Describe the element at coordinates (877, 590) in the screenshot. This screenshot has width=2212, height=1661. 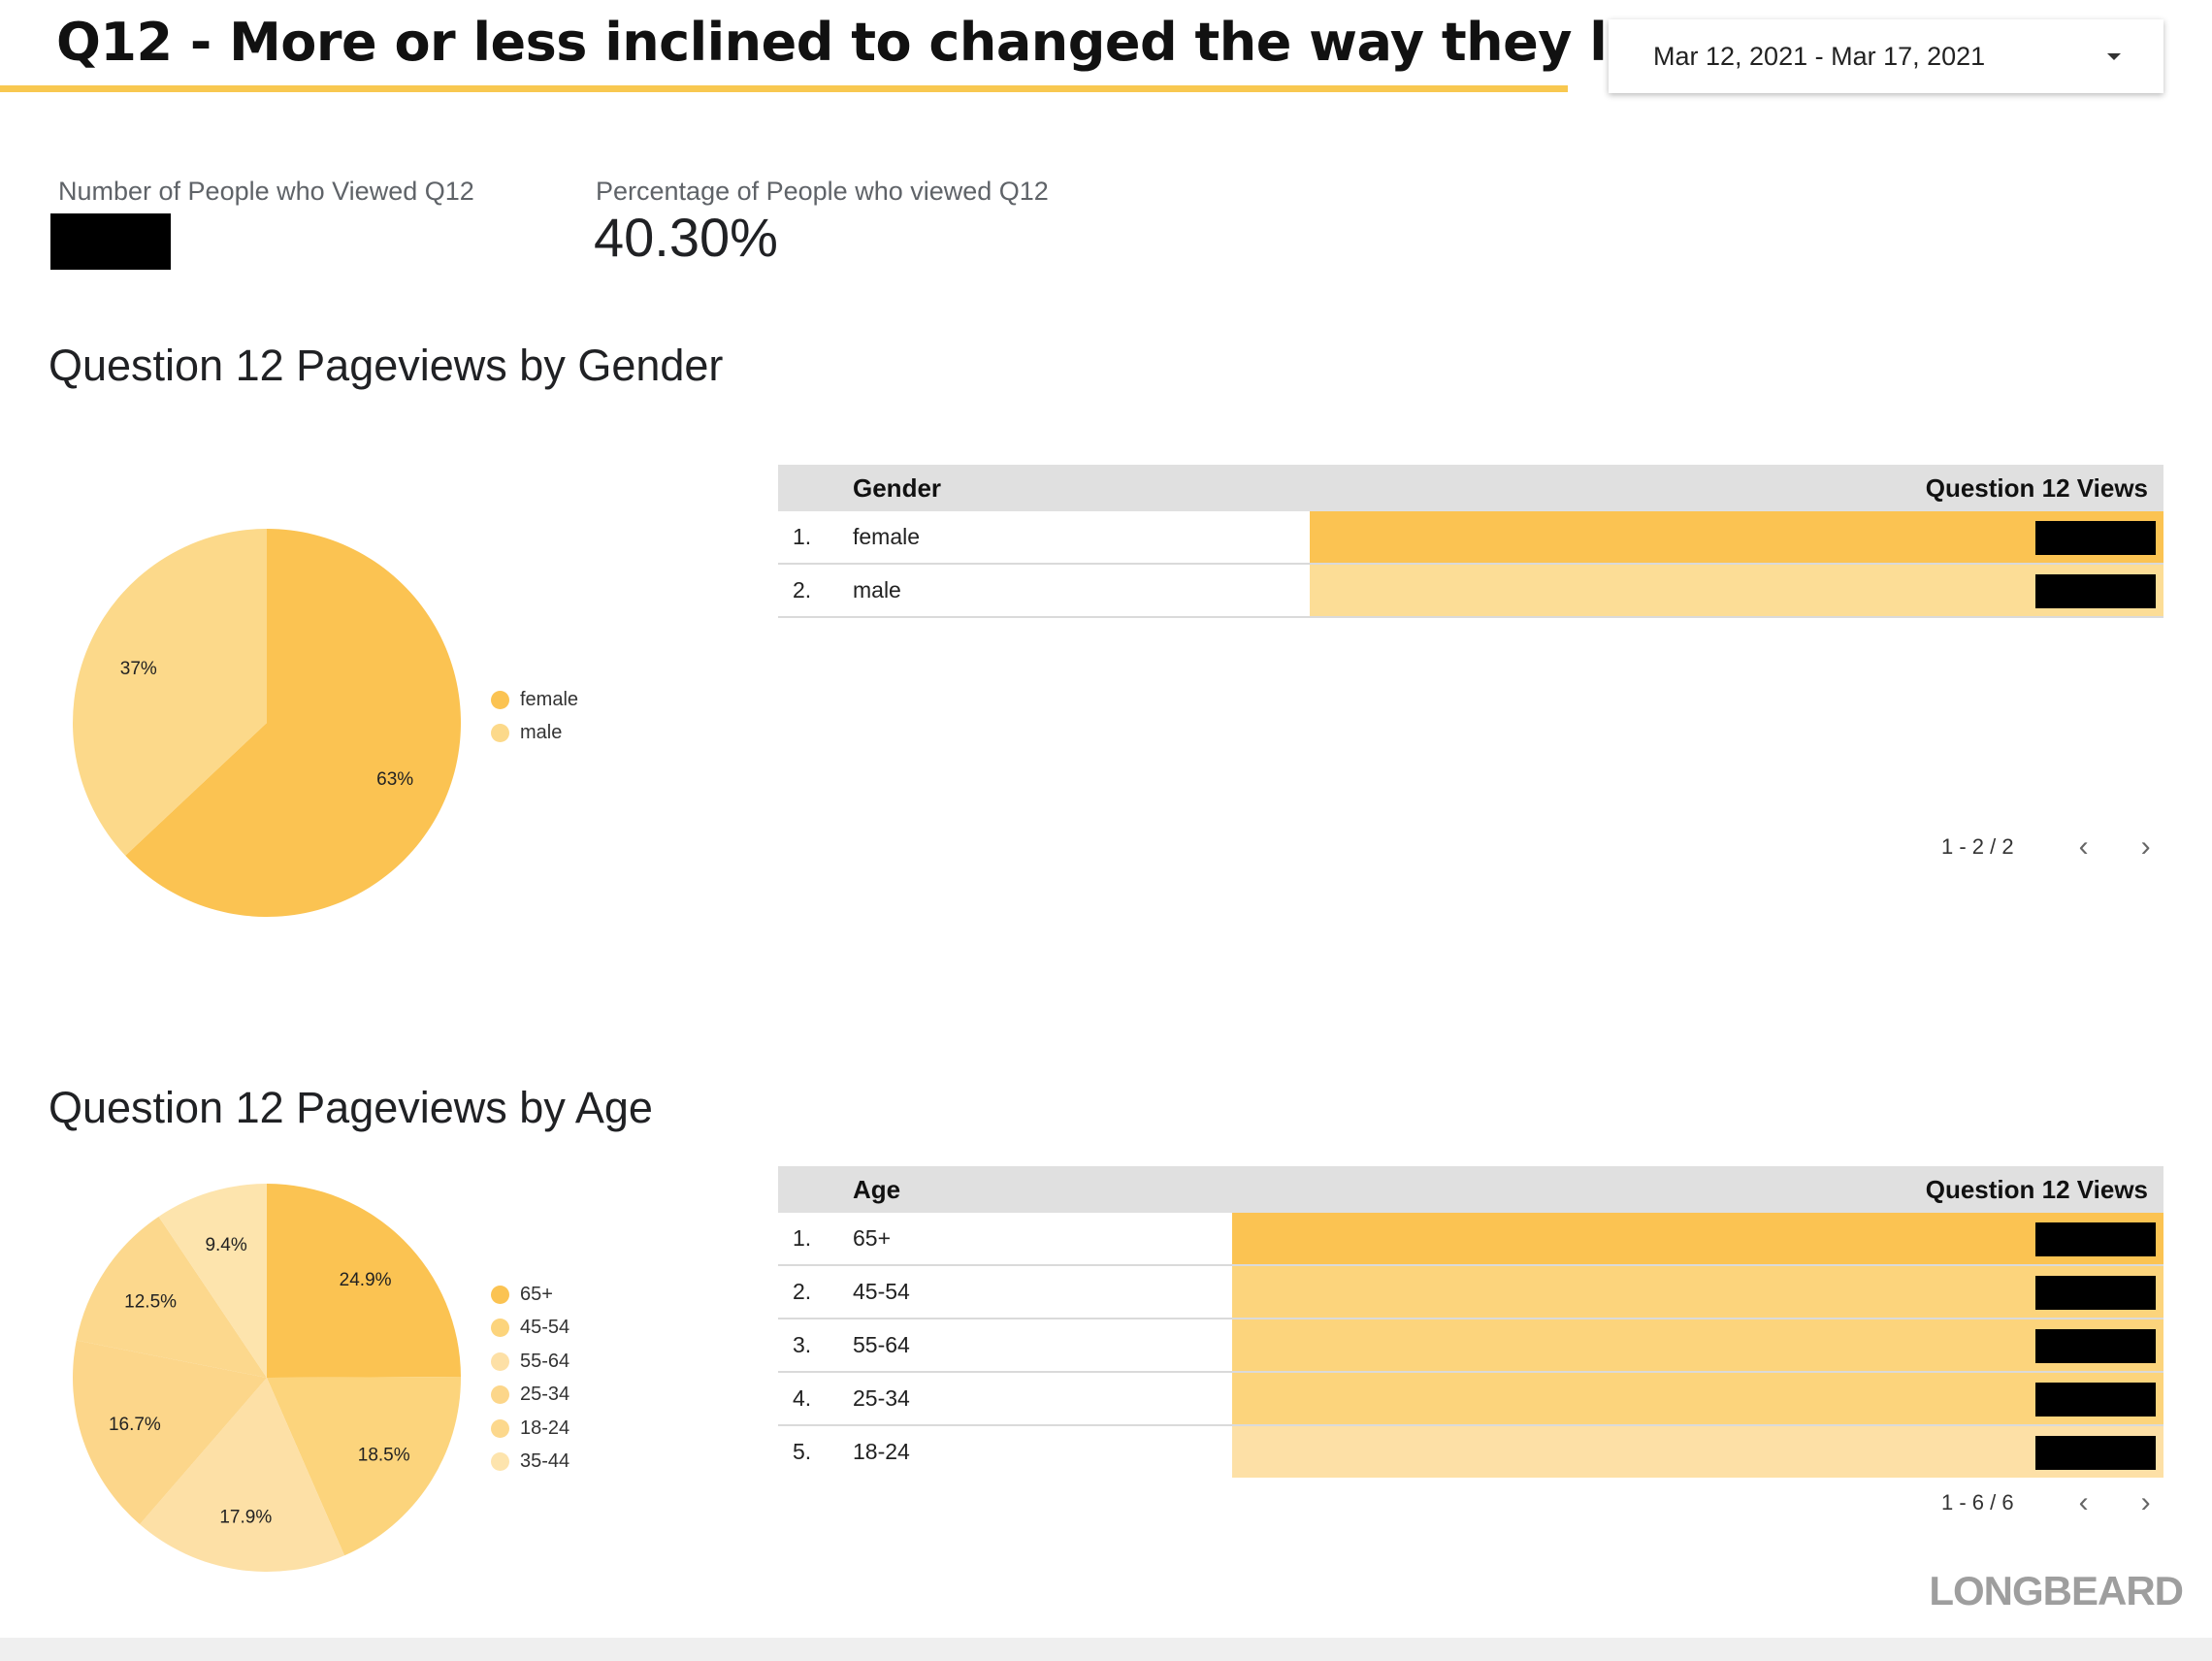
I see `row-label: male` at that location.